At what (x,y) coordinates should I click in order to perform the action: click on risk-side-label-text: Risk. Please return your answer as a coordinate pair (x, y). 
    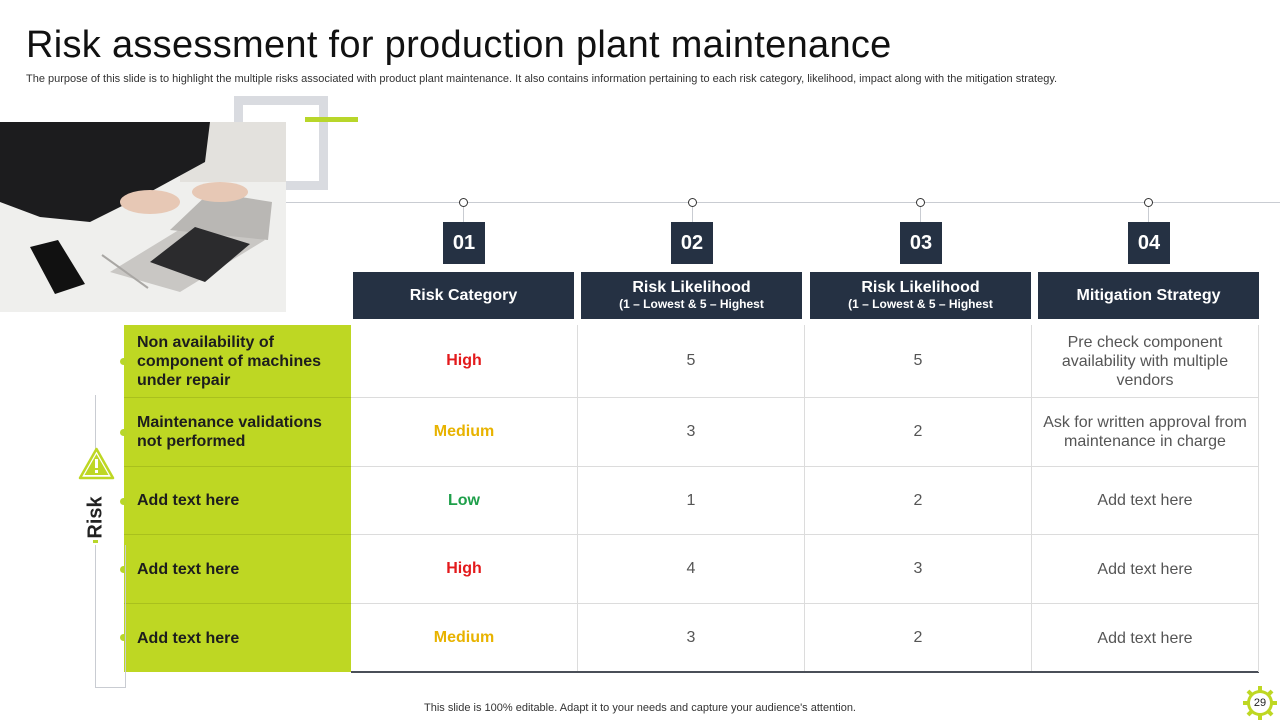
    Looking at the image, I should click on (95, 517).